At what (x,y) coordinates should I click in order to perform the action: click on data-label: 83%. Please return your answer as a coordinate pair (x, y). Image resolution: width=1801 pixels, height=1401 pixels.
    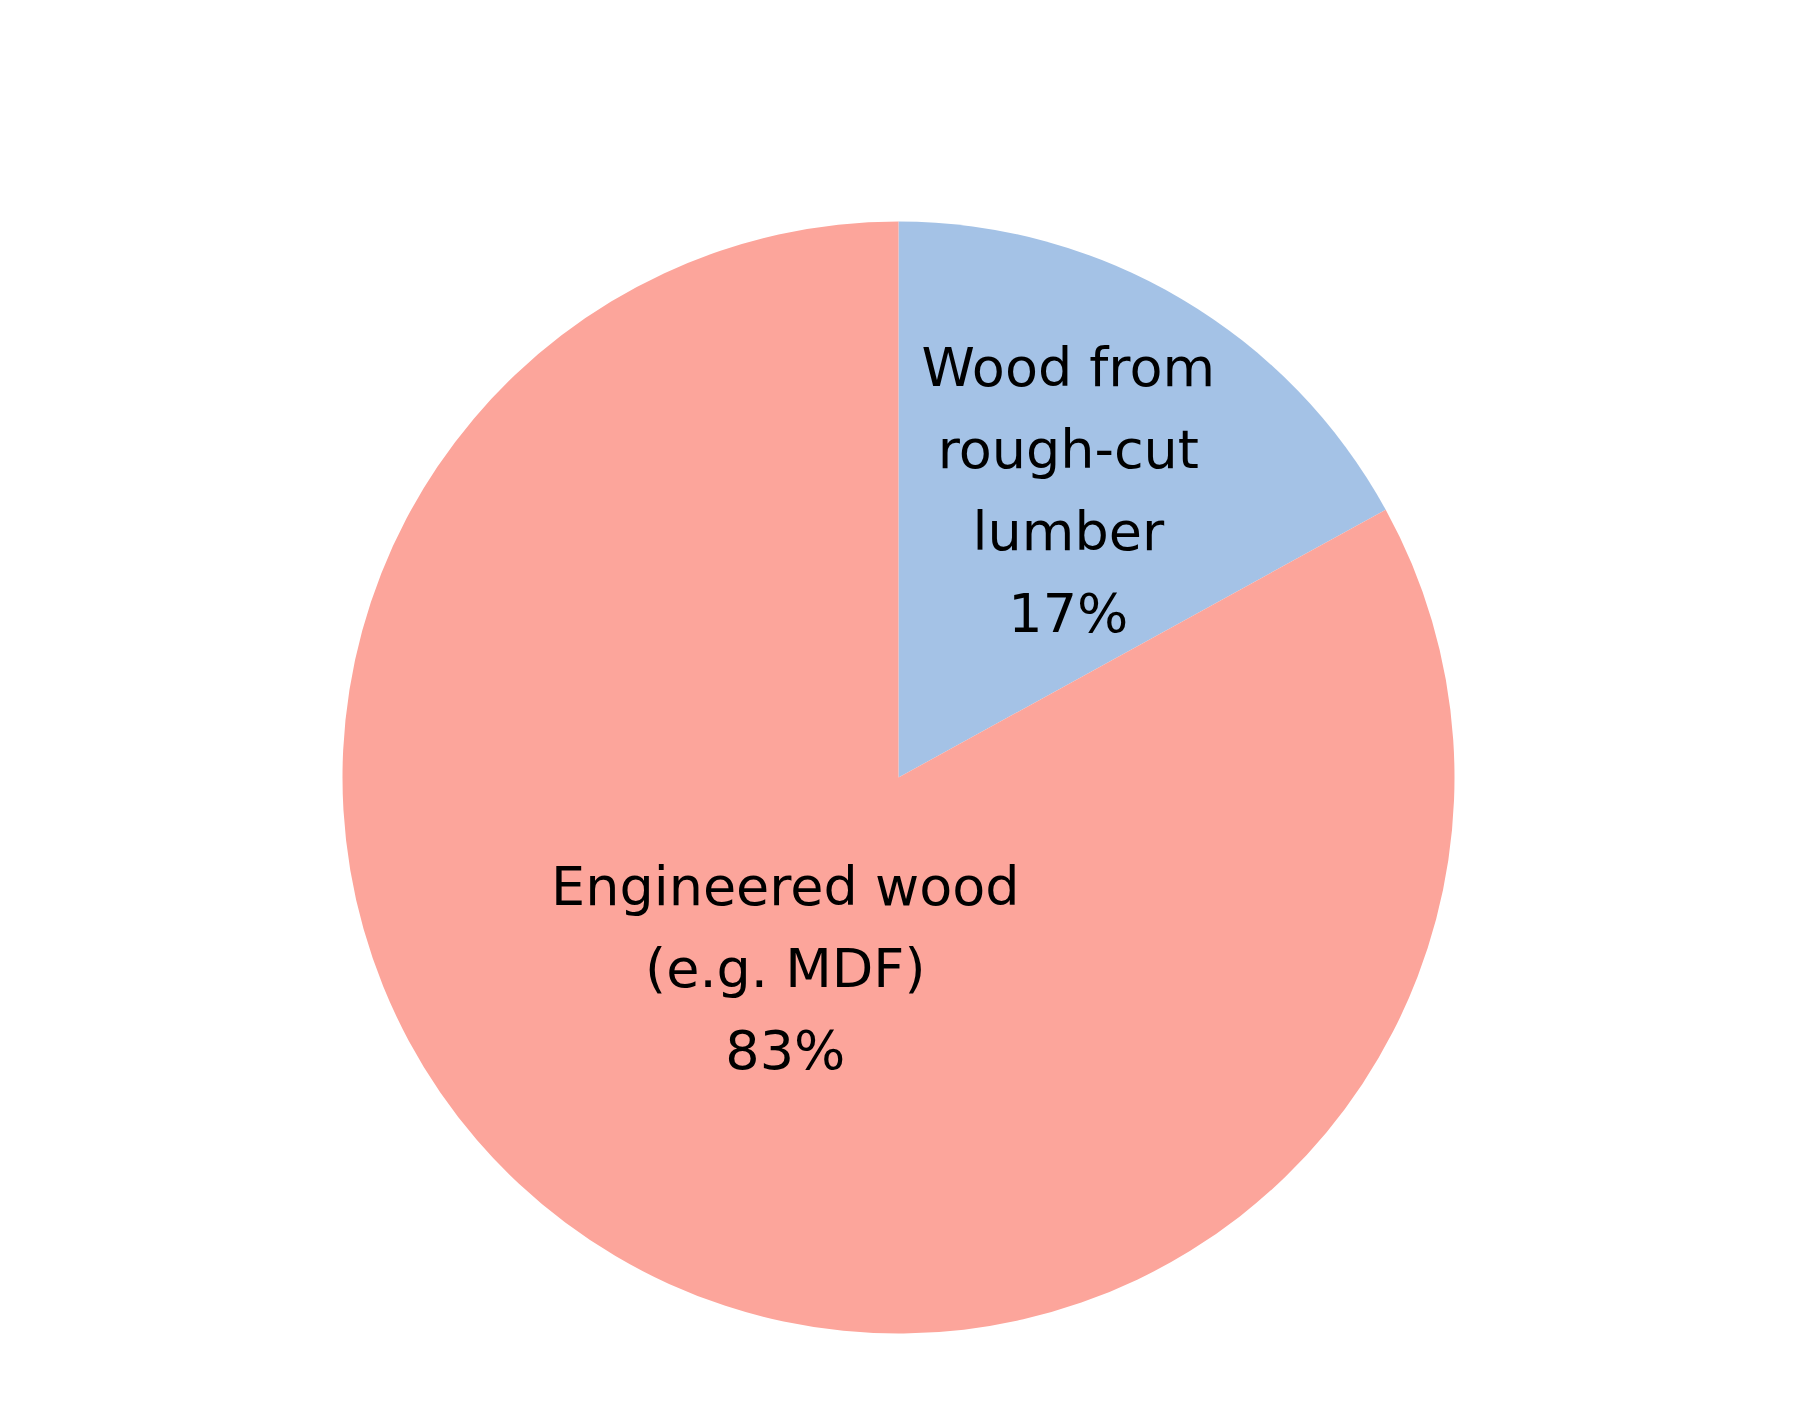
    Looking at the image, I should click on (785, 1051).